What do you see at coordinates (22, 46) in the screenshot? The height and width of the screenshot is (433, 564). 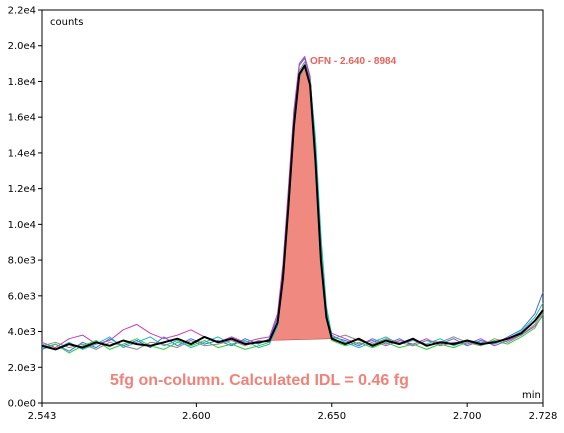 I see `y-tick-label: 2.0e4` at bounding box center [22, 46].